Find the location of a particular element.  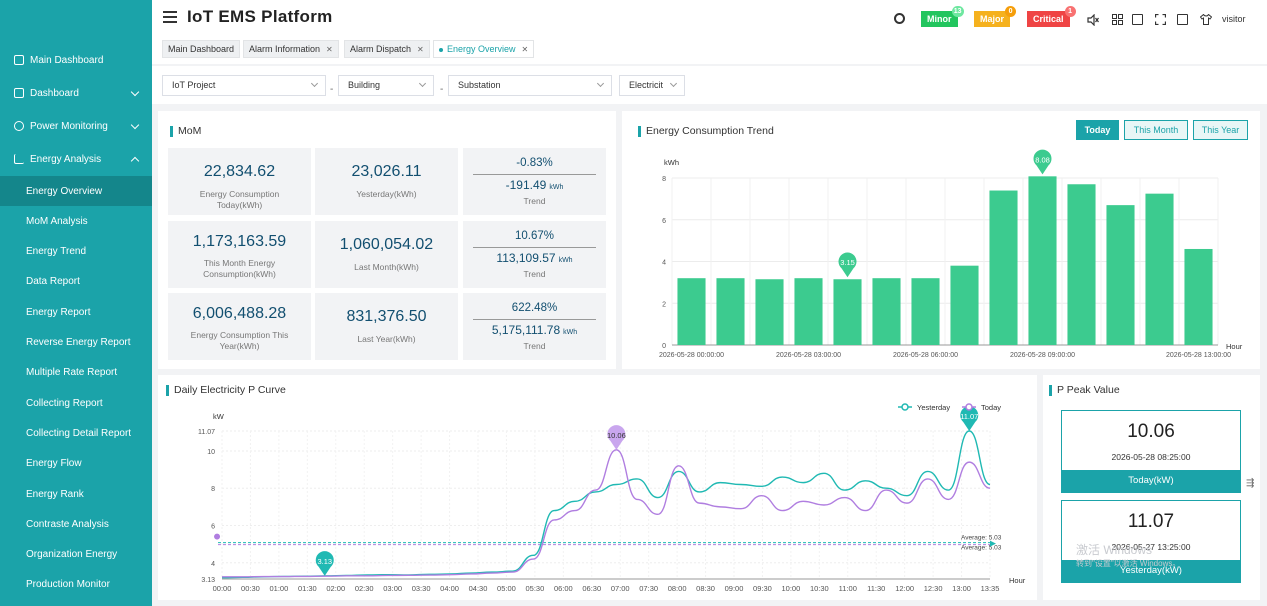

average-start-dot is located at coordinates (217, 536).